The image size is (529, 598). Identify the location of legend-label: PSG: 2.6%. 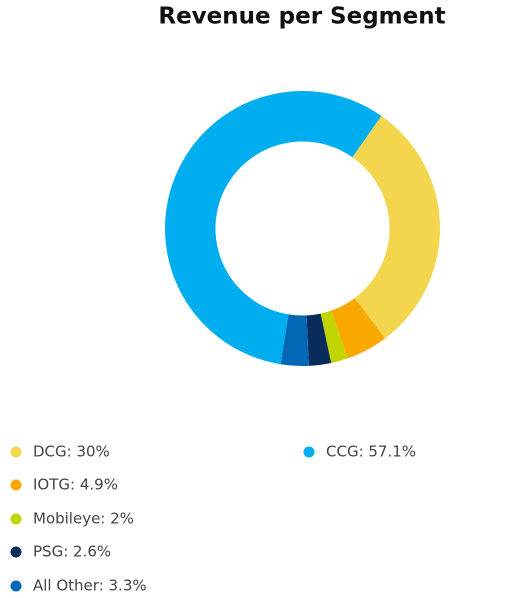
(72, 552).